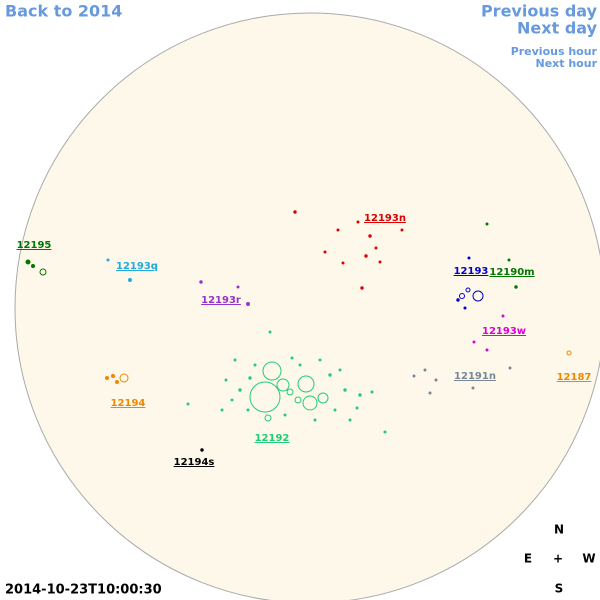  Describe the element at coordinates (559, 589) in the screenshot. I see `compass-south: S` at that location.